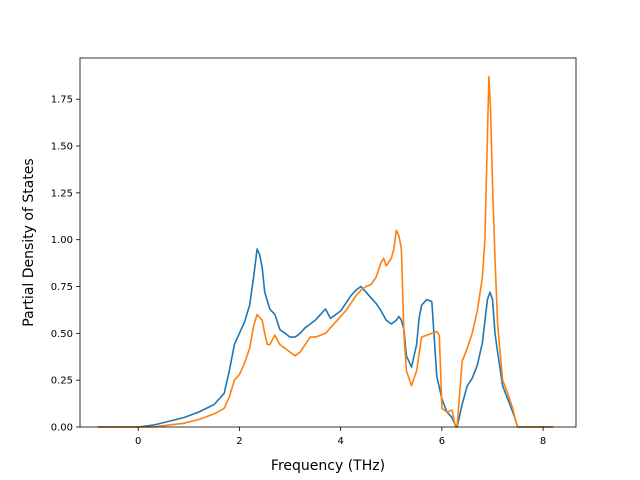  Describe the element at coordinates (543, 441) in the screenshot. I see `x-tick-label: 8` at that location.